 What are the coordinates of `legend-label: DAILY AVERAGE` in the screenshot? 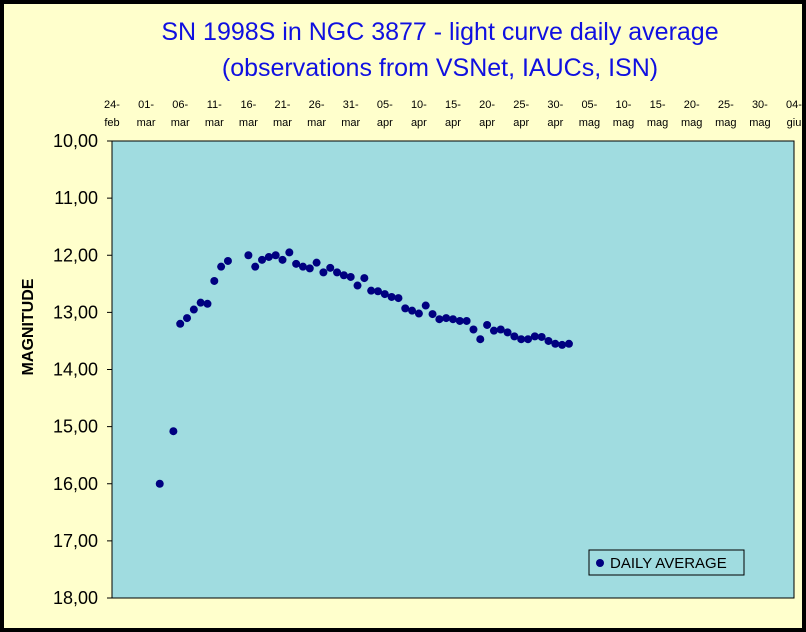 It's located at (668, 563).